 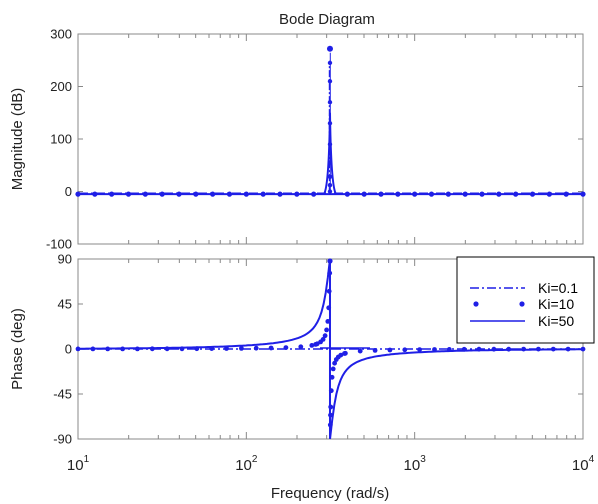 I want to click on magnitude-y-tick-label: 200, so click(x=61, y=86).